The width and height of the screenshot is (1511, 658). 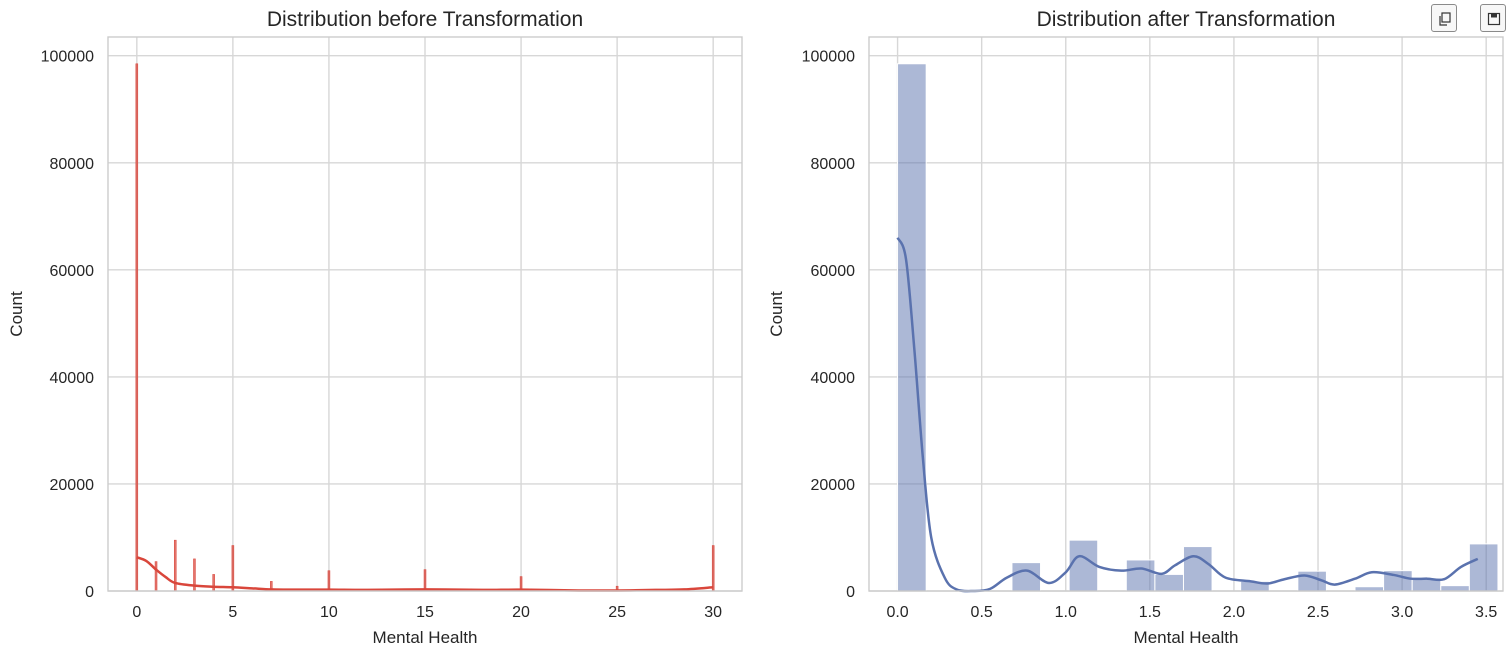 I want to click on save-button, so click(x=1493, y=18).